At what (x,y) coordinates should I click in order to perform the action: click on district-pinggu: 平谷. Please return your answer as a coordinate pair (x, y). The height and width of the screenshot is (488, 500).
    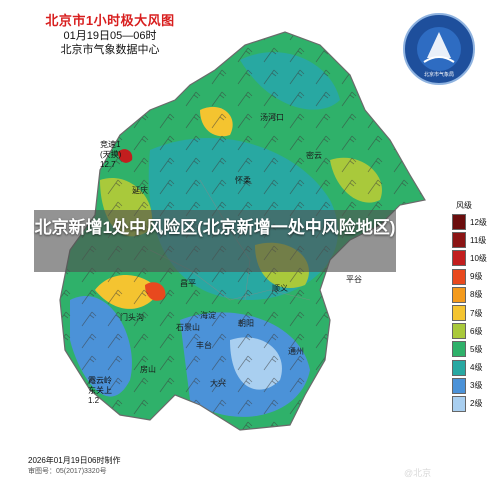
    Looking at the image, I should click on (354, 279).